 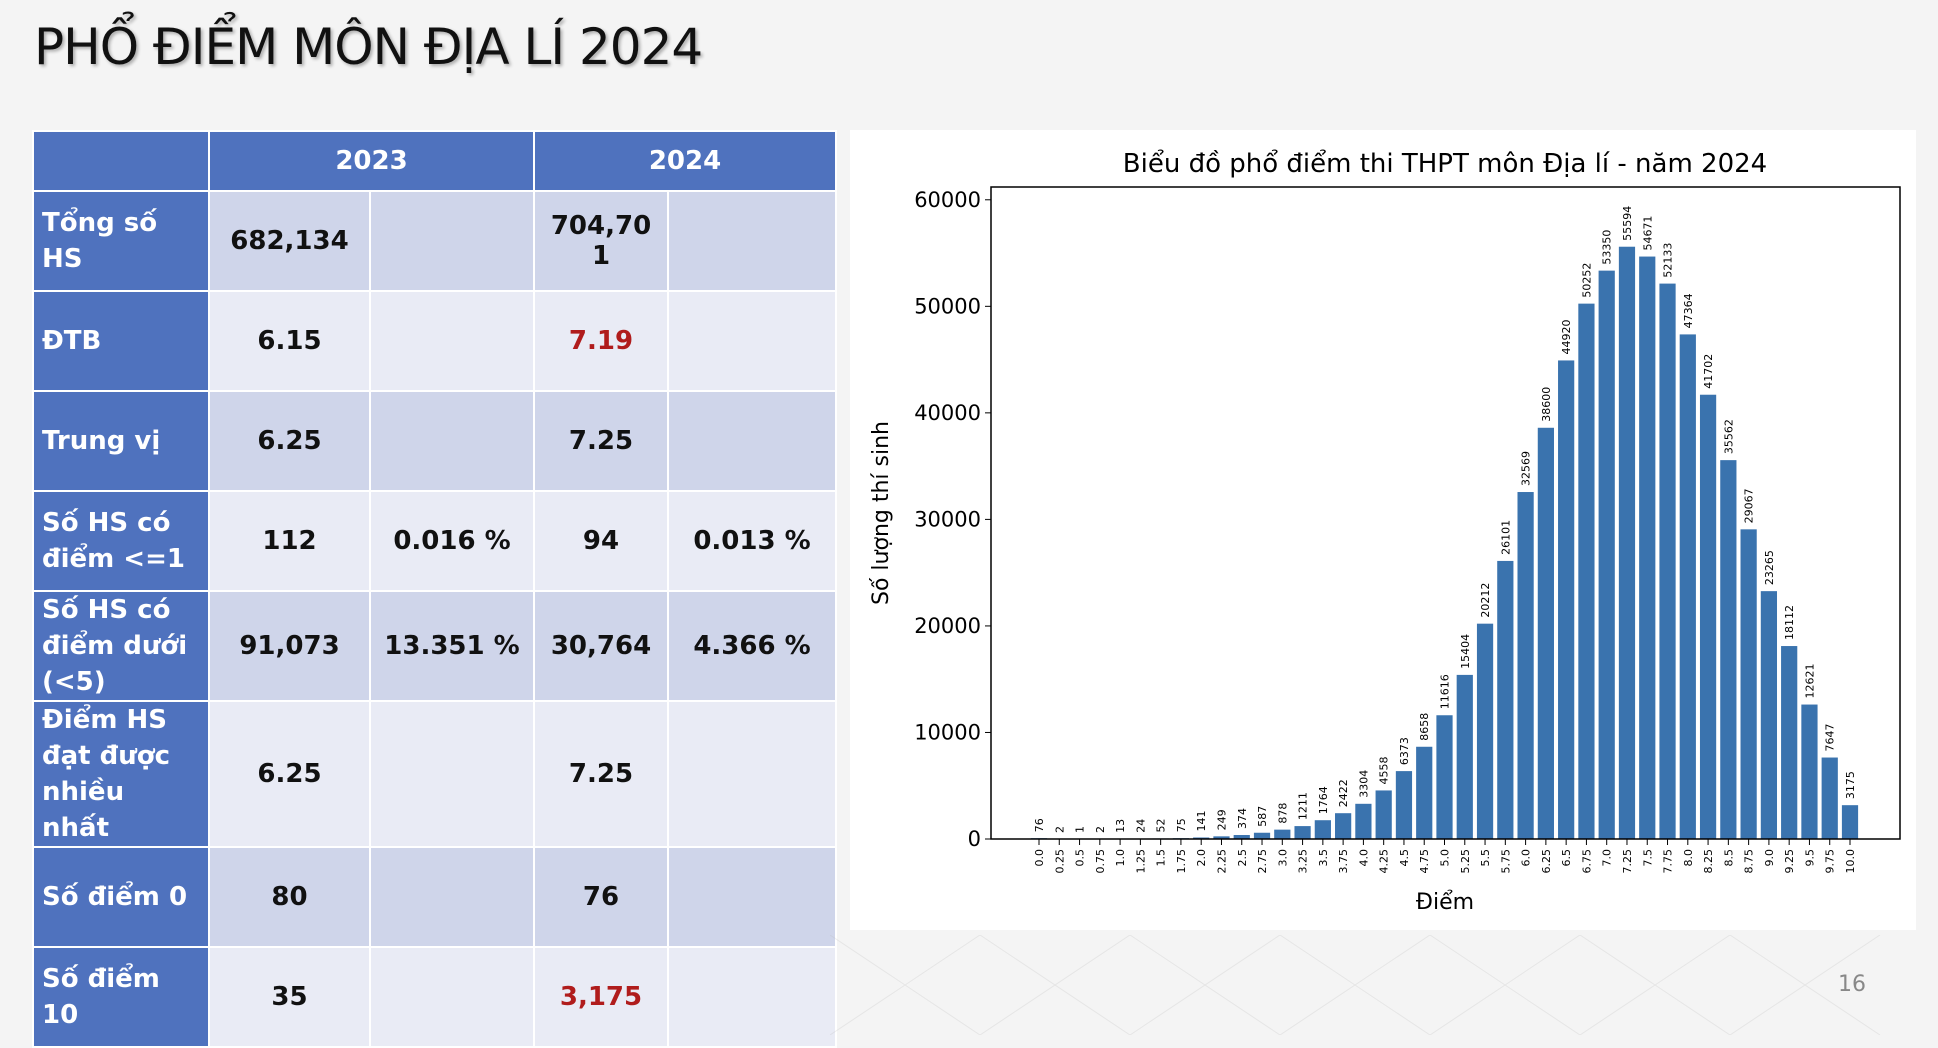 I want to click on bar-data-label: 23265, so click(x=1769, y=567).